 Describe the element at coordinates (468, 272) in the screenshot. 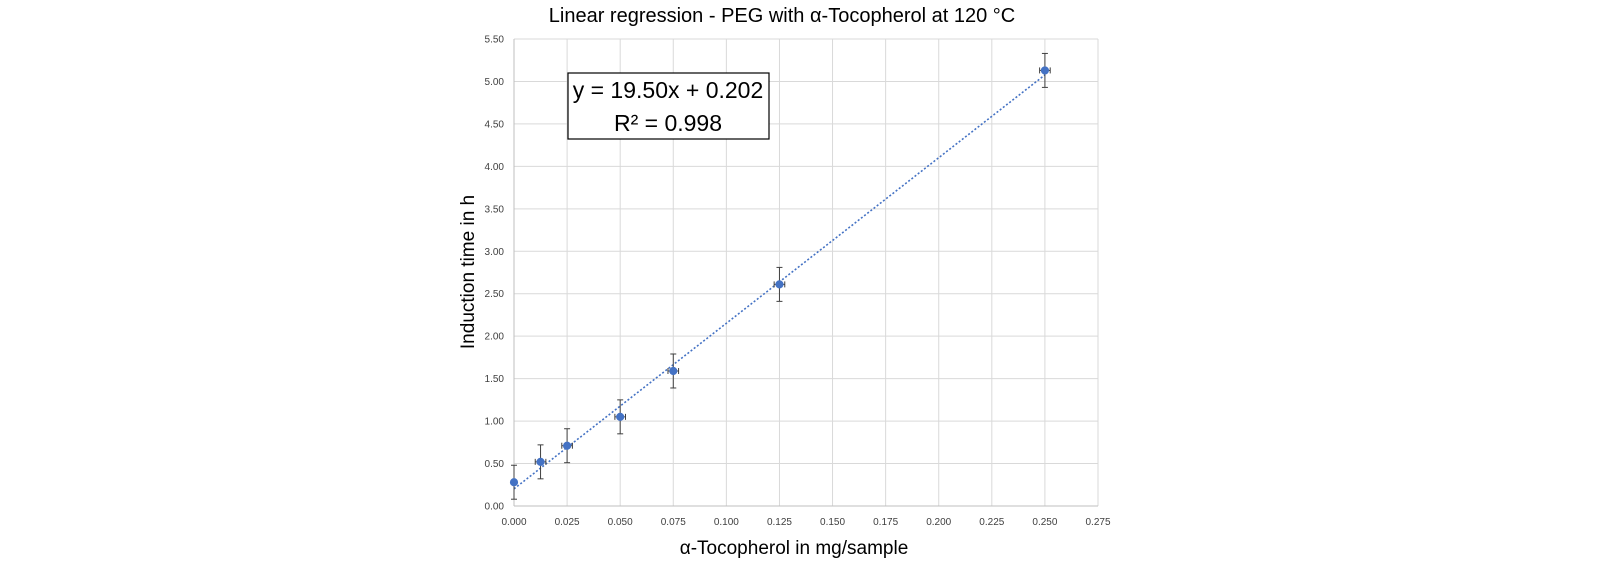

I see `y-axis-title: Induction time in h` at that location.